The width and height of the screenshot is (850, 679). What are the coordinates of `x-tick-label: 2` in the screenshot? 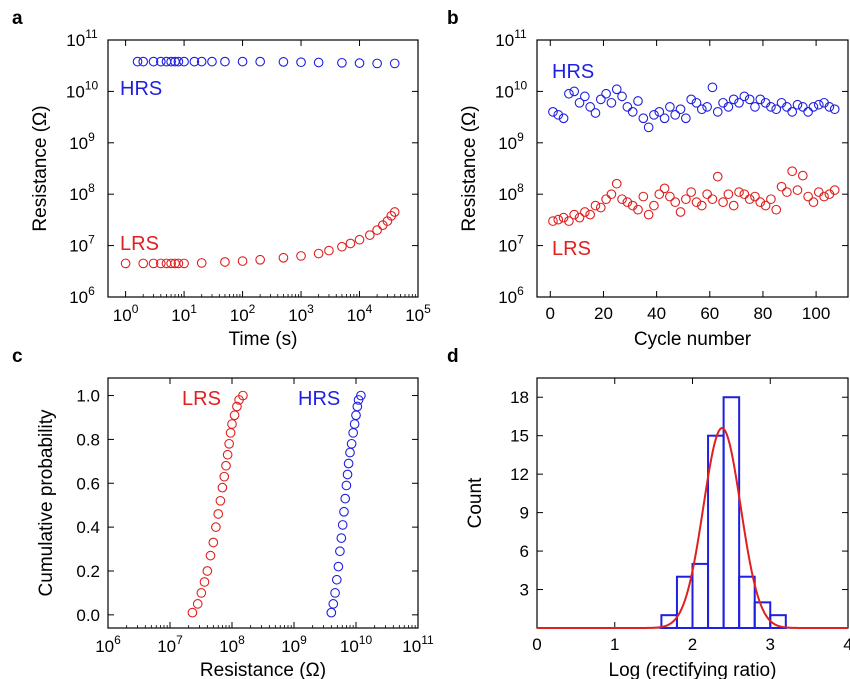 It's located at (692, 644).